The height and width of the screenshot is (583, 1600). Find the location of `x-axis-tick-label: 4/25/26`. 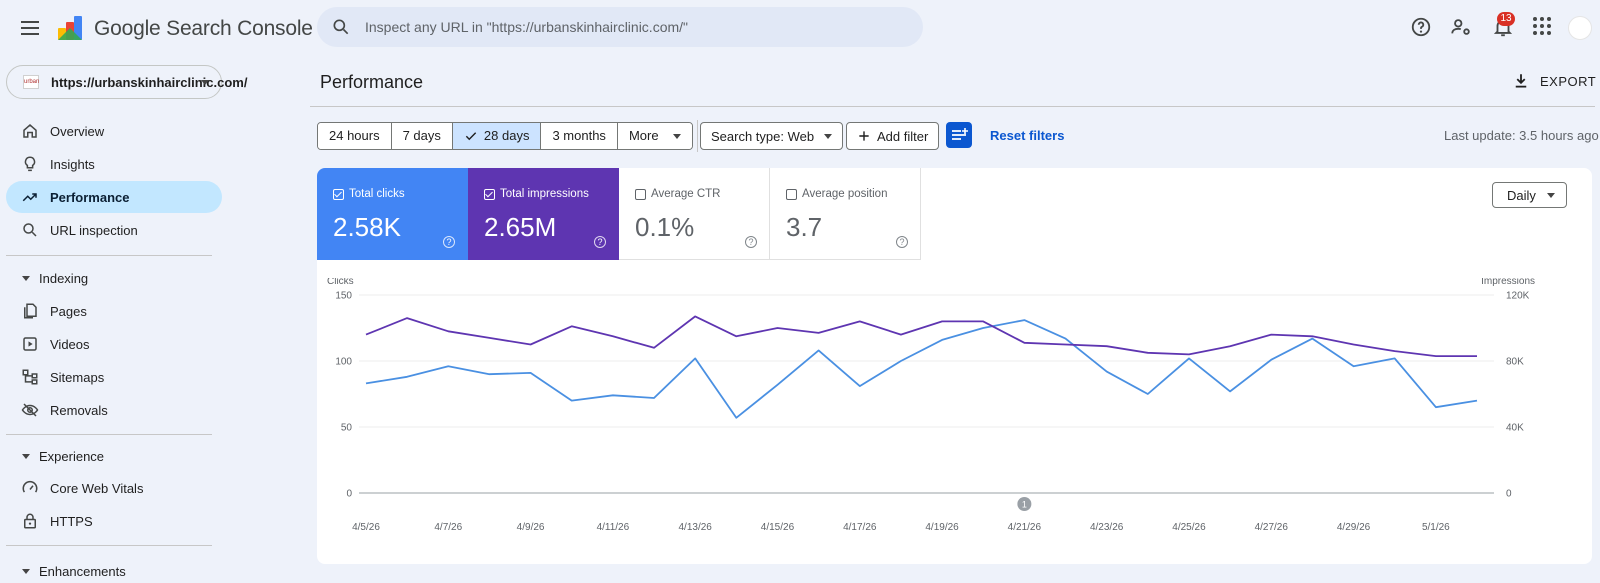

x-axis-tick-label: 4/25/26 is located at coordinates (1189, 527).